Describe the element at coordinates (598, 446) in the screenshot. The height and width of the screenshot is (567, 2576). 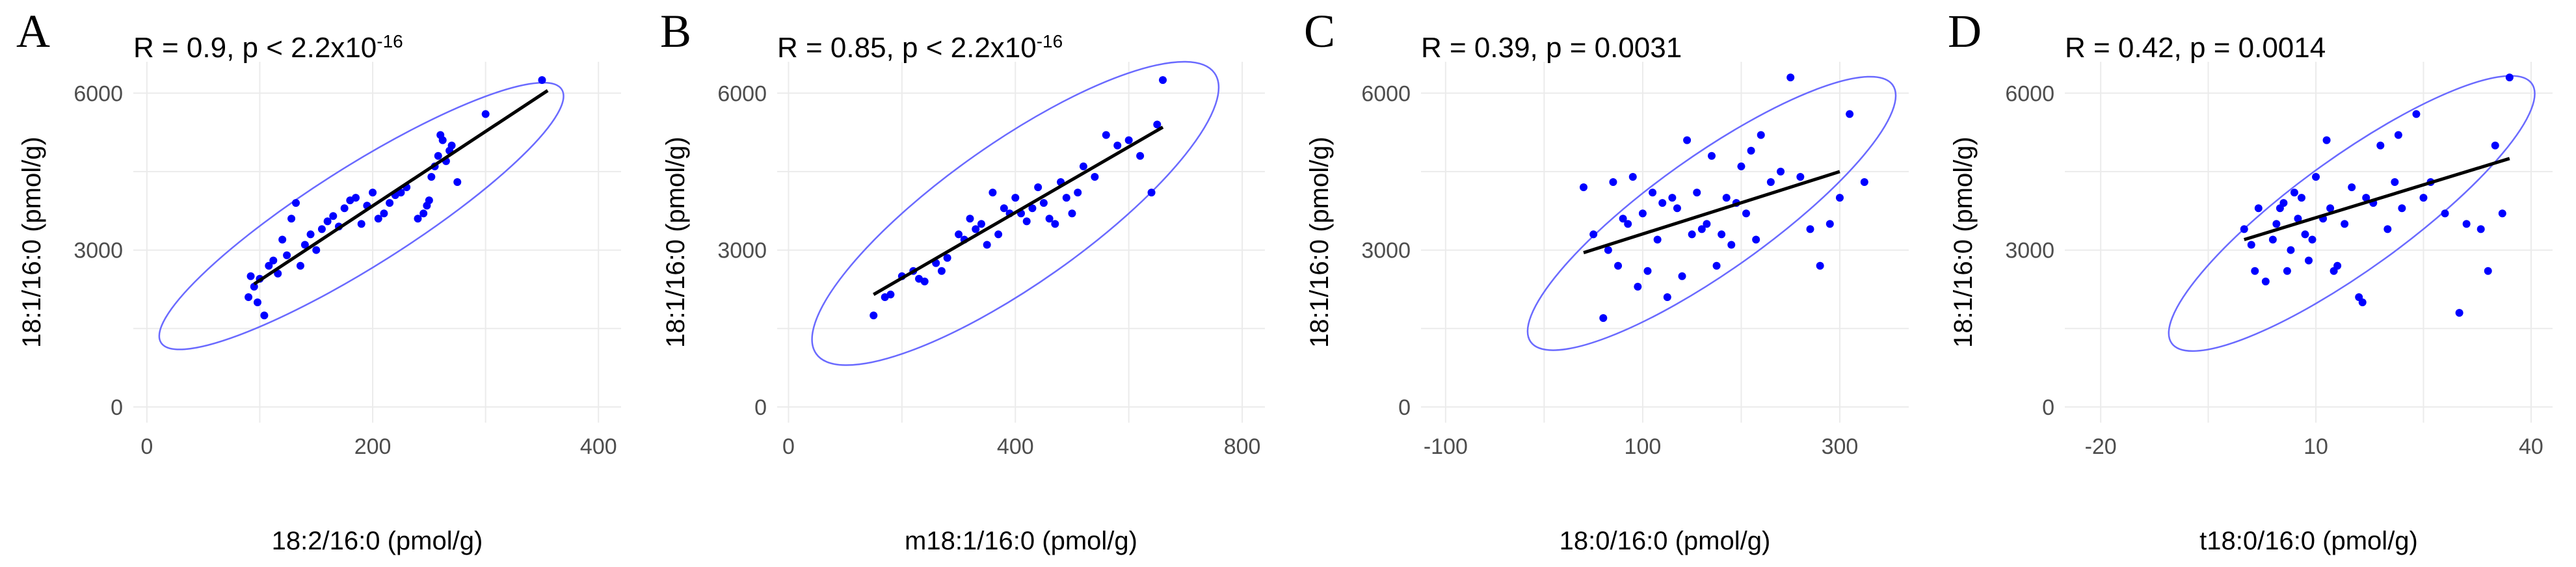
I see `x-tick-label: 400` at that location.